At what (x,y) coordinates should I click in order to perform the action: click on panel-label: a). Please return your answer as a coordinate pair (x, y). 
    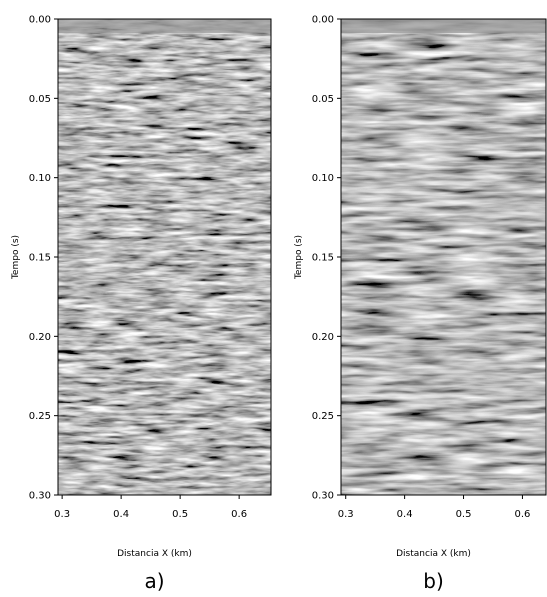
    Looking at the image, I should click on (154, 581).